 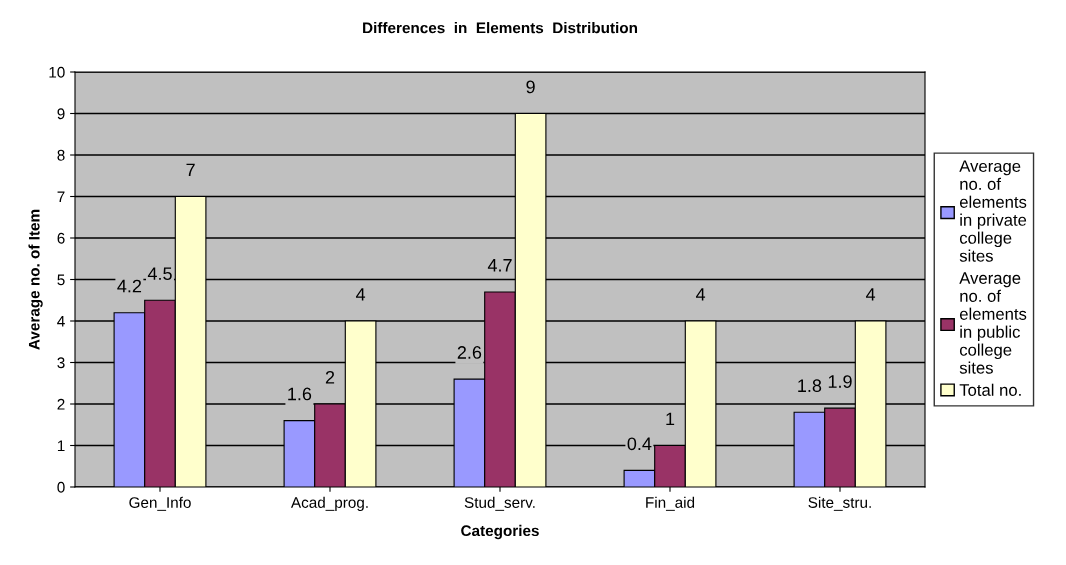 What do you see at coordinates (129, 286) in the screenshot?
I see `data-label: 4.2` at bounding box center [129, 286].